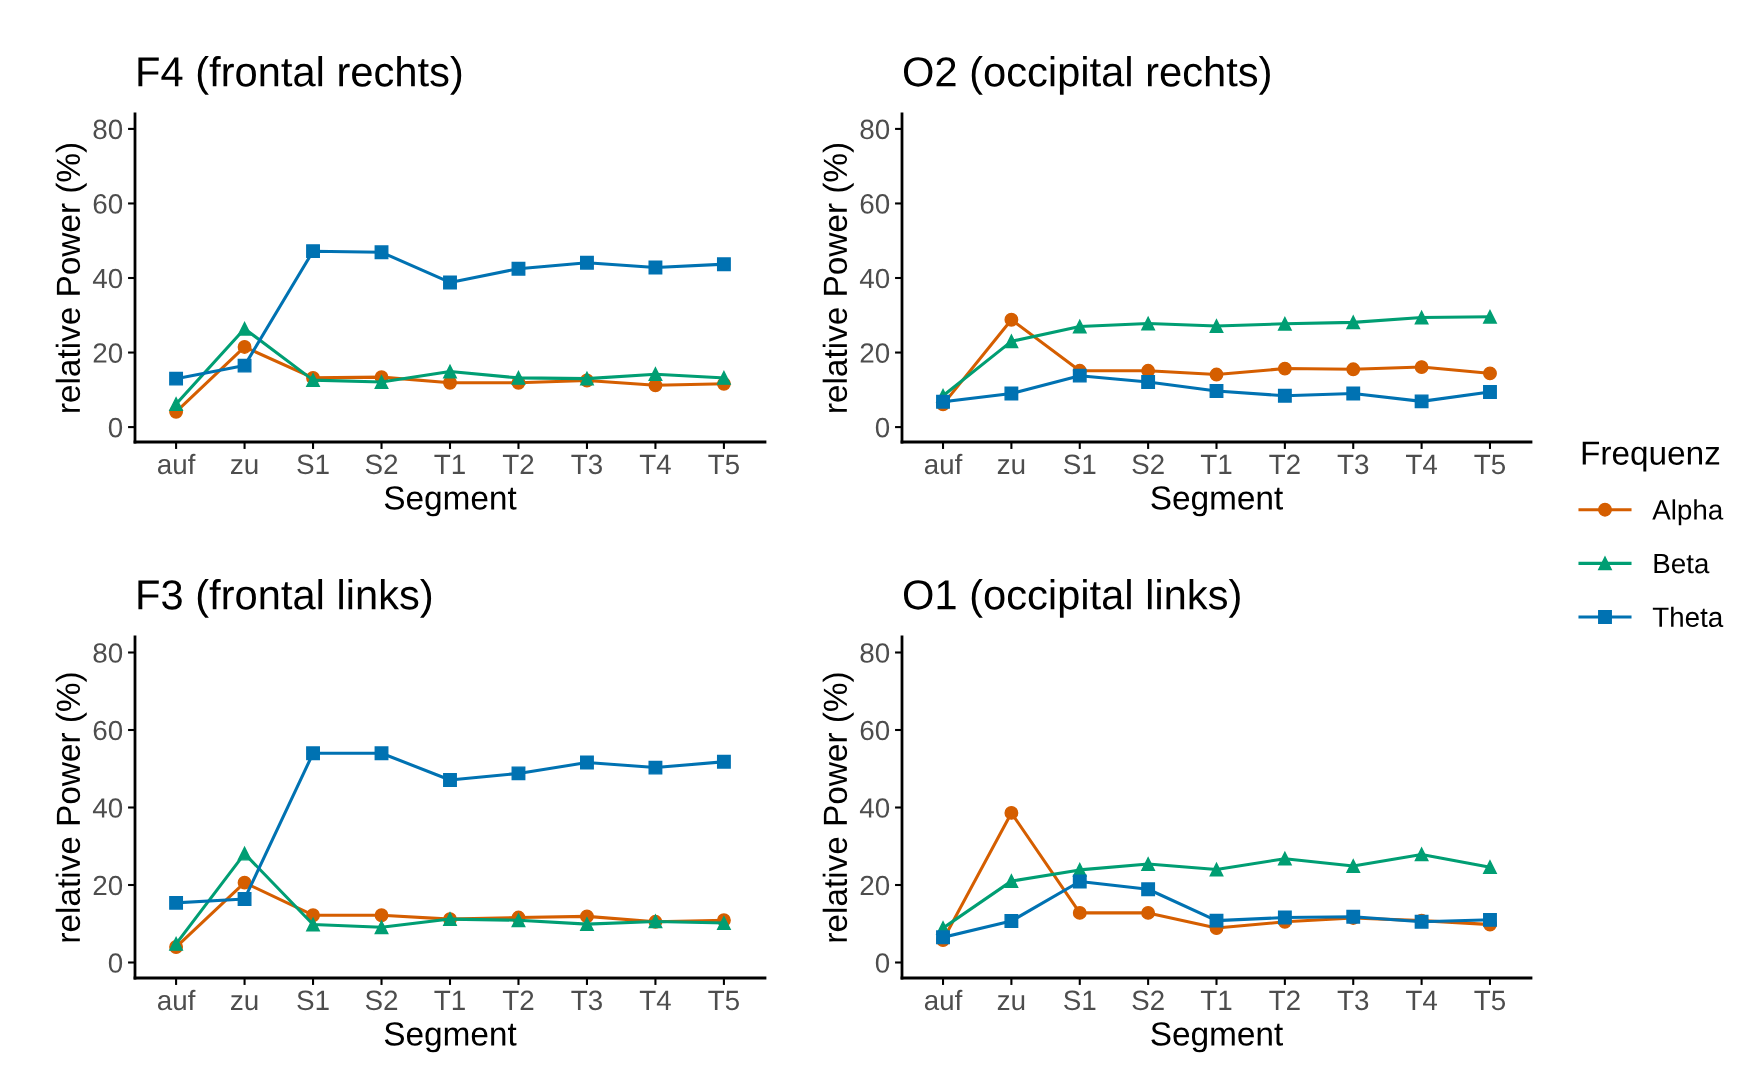  Describe the element at coordinates (285, 598) in the screenshot. I see `chart-title: F3 (frontal links)` at that location.